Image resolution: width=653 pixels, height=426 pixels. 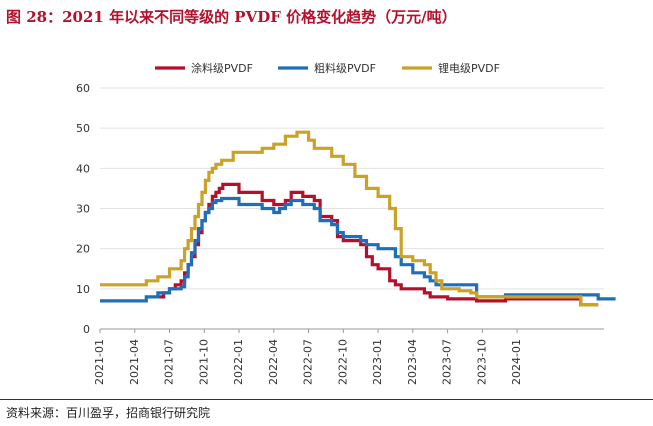 What do you see at coordinates (516, 362) in the screenshot?
I see `x-tick-label: 2024-01` at bounding box center [516, 362].